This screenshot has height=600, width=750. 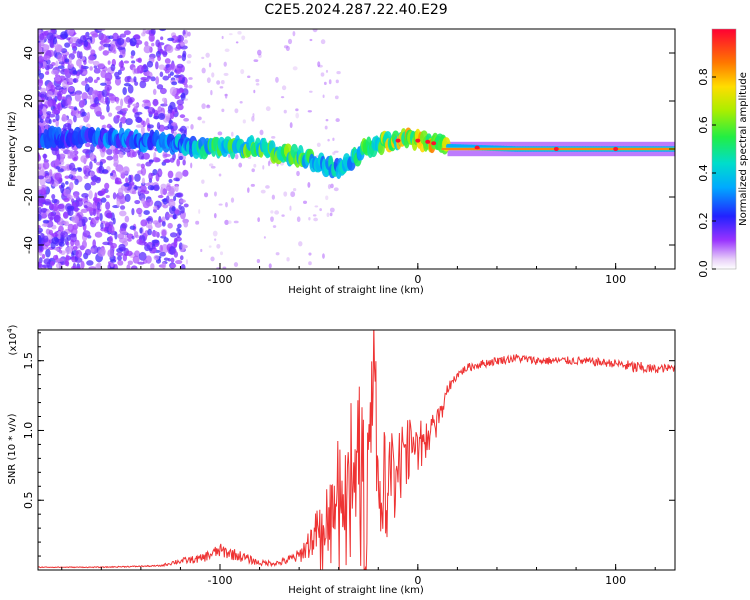 What do you see at coordinates (12, 149) in the screenshot?
I see `spectrogram-y-label: Frequency (Hz)` at bounding box center [12, 149].